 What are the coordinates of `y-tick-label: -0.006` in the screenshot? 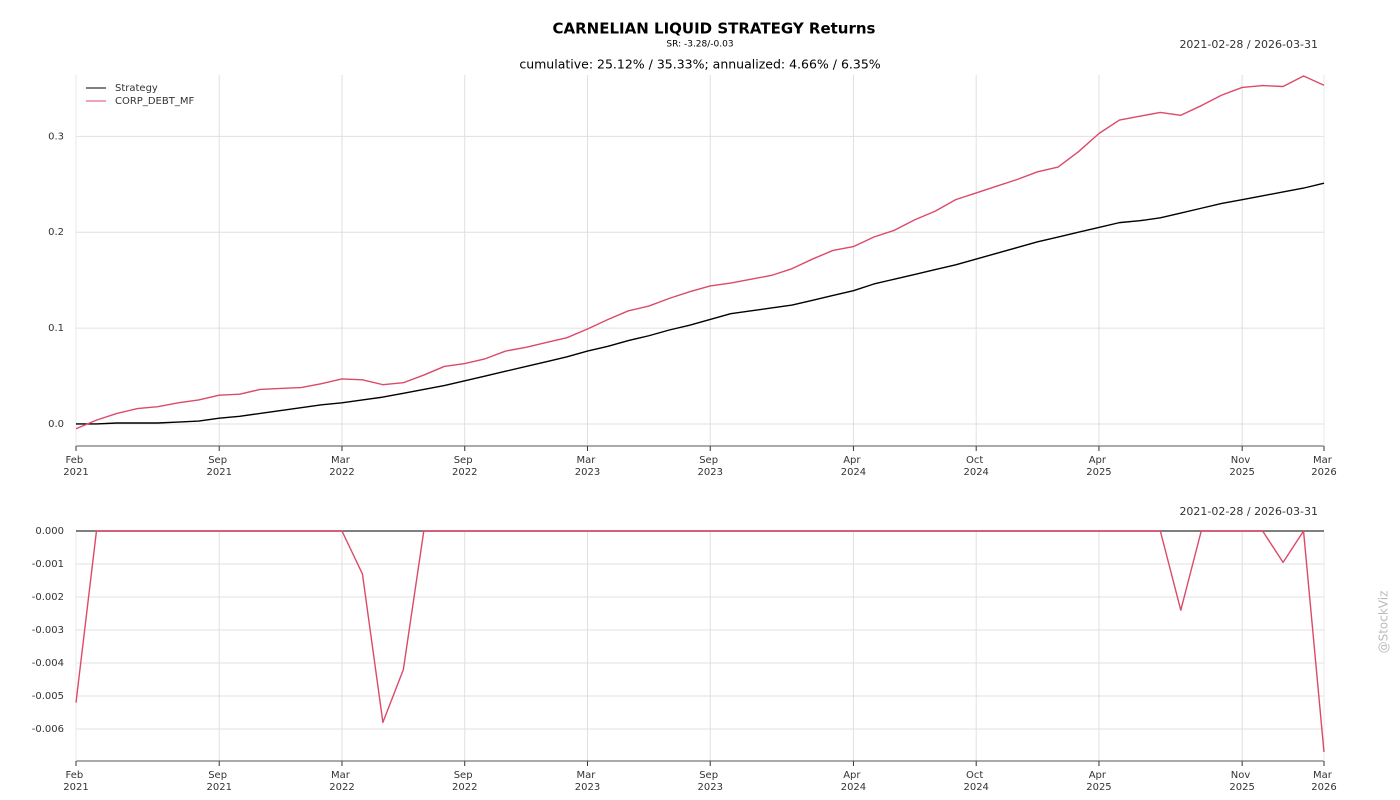 It's located at (48, 729).